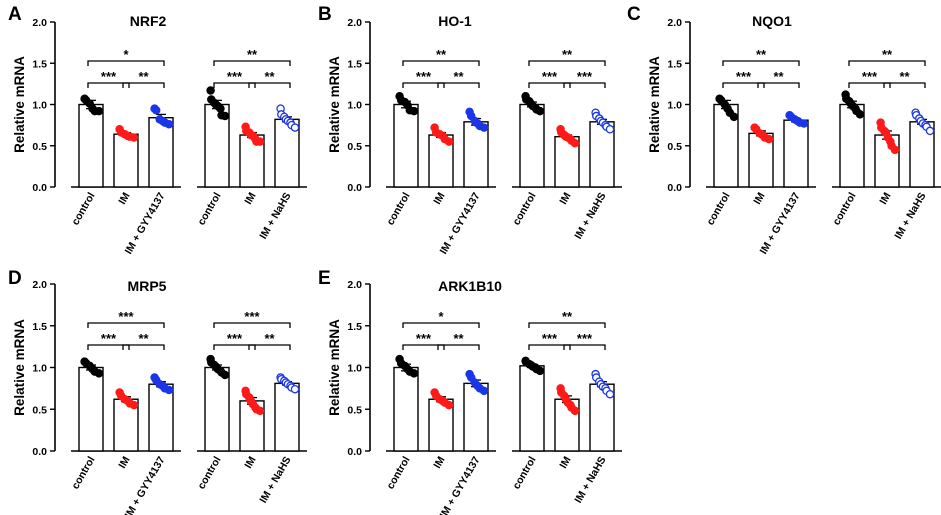  Describe the element at coordinates (325, 14) in the screenshot. I see `panel-letter: B` at that location.